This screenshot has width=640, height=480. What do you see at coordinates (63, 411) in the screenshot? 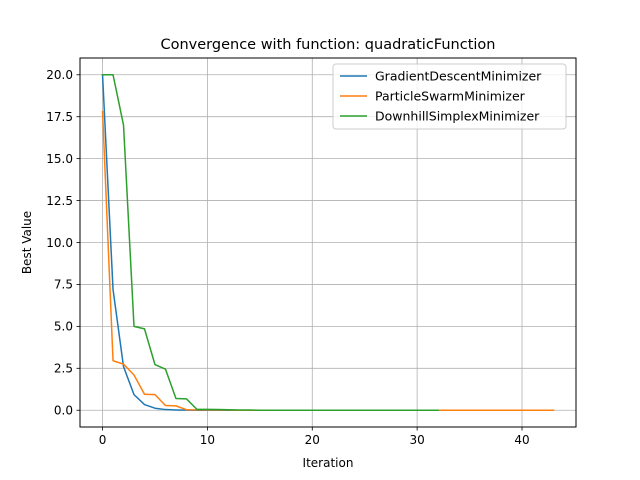
I see `y-tick-label: 0.0` at bounding box center [63, 411].